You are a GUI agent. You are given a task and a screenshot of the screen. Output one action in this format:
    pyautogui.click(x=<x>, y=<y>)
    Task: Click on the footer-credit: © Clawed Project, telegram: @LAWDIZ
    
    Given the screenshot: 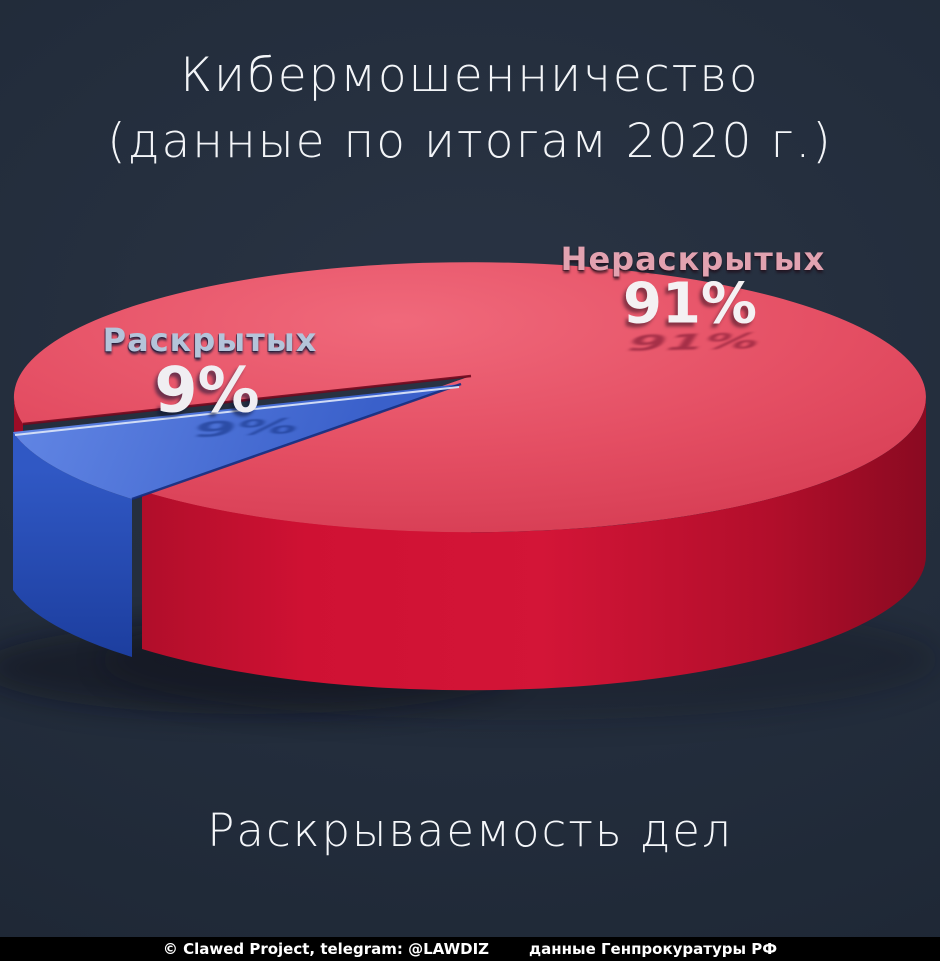 What is the action you would take?
    pyautogui.click(x=326, y=949)
    